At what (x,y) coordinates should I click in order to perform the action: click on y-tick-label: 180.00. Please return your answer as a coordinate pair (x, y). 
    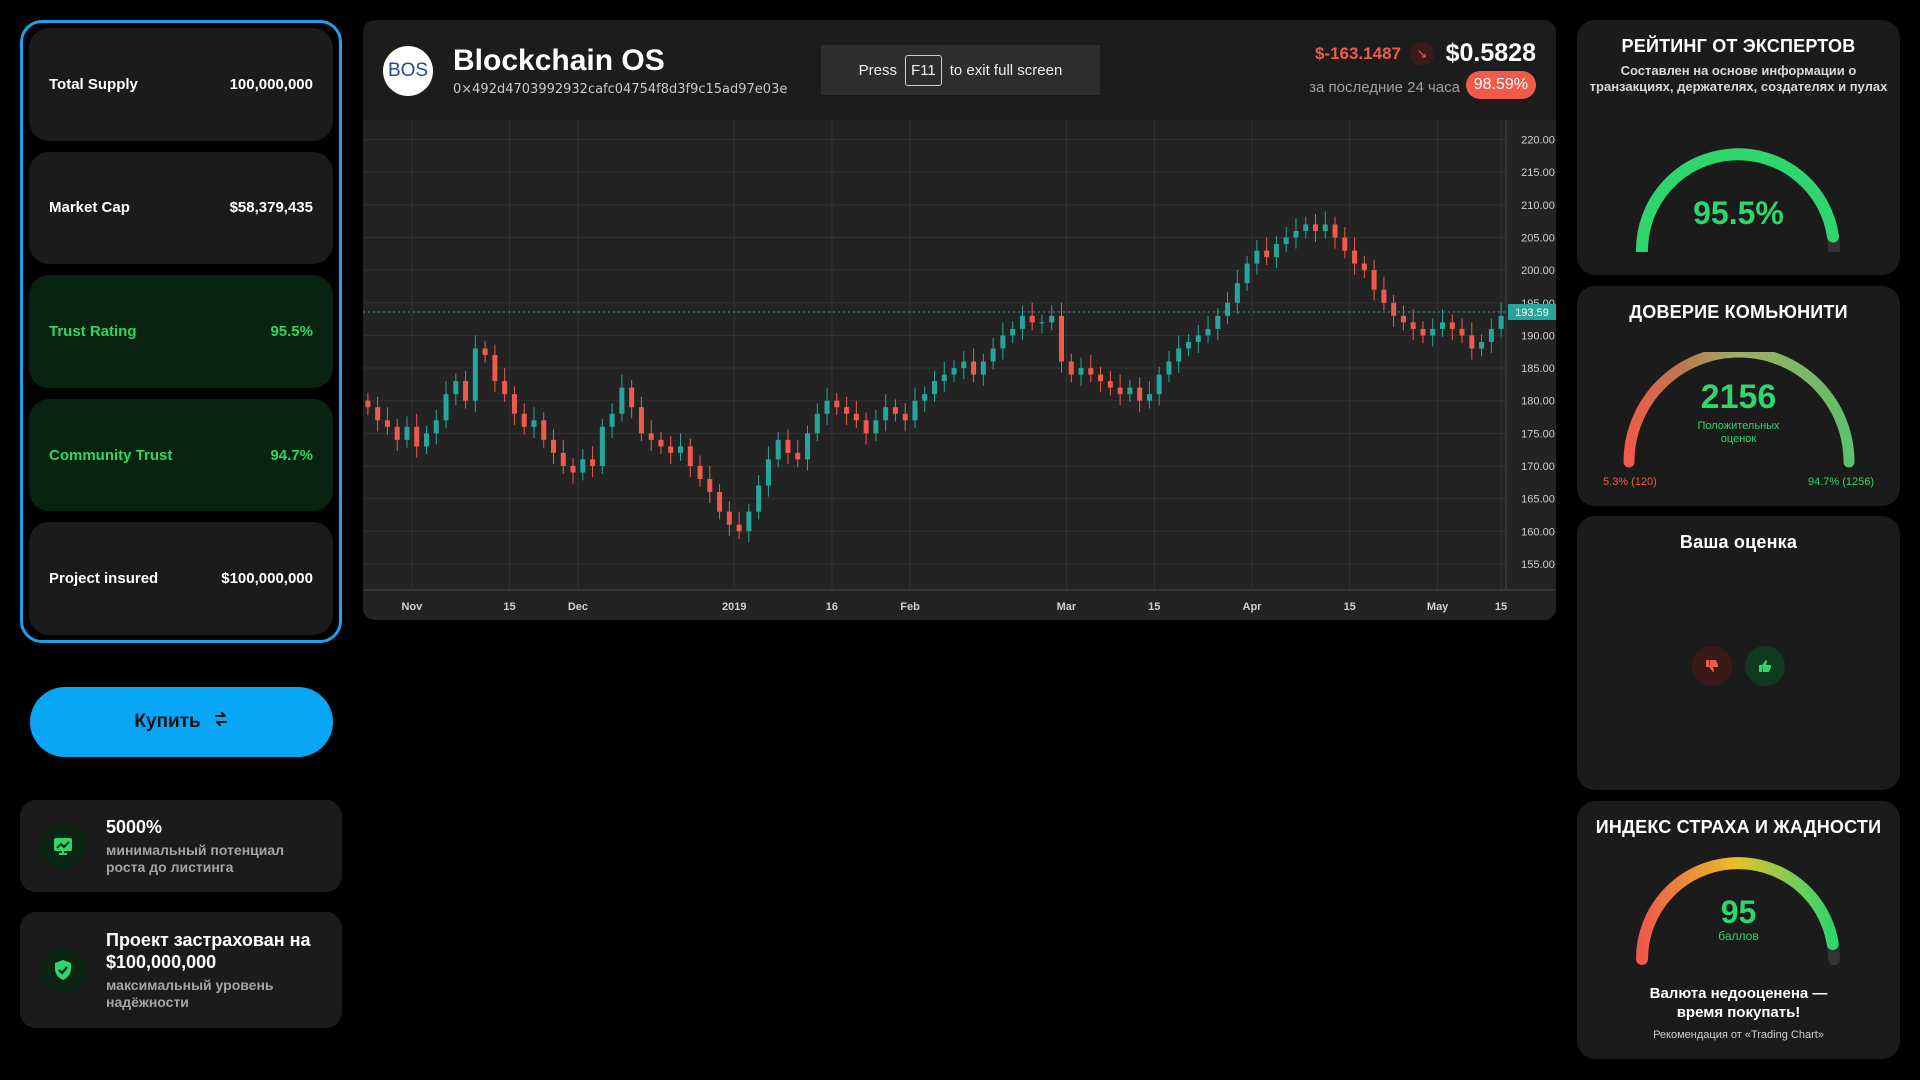
    Looking at the image, I should click on (1538, 402).